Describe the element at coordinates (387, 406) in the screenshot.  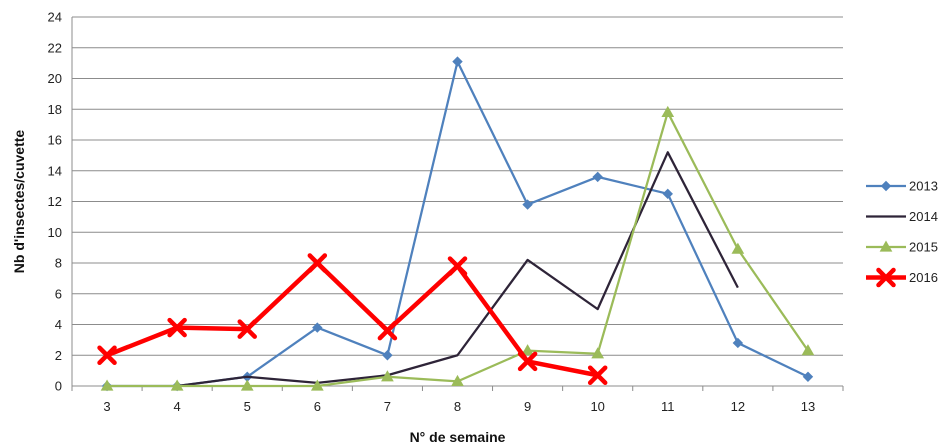
I see `x-tick-label: 7` at that location.